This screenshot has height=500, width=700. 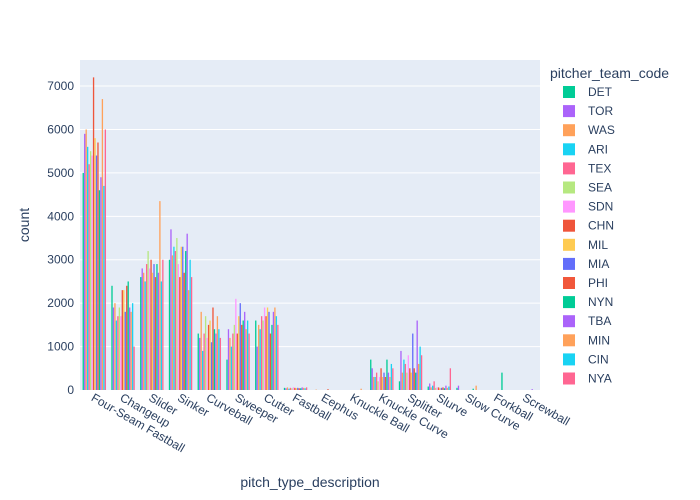 What do you see at coordinates (609, 73) in the screenshot?
I see `legend-title: pitcher_team_code` at bounding box center [609, 73].